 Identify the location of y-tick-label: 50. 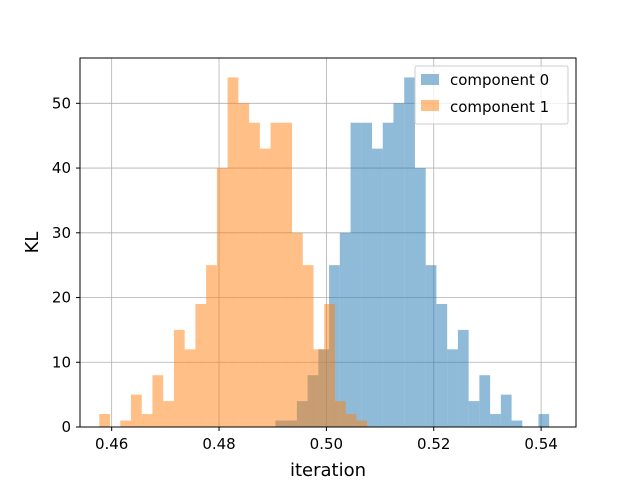
(61, 103).